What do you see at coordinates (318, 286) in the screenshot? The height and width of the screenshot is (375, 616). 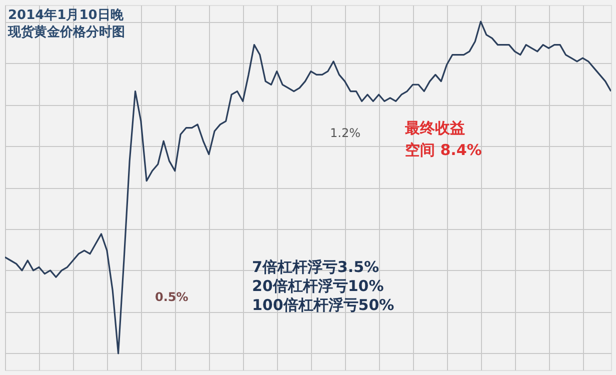 I see `annotation: 20倍杠杆浮亏10%` at bounding box center [318, 286].